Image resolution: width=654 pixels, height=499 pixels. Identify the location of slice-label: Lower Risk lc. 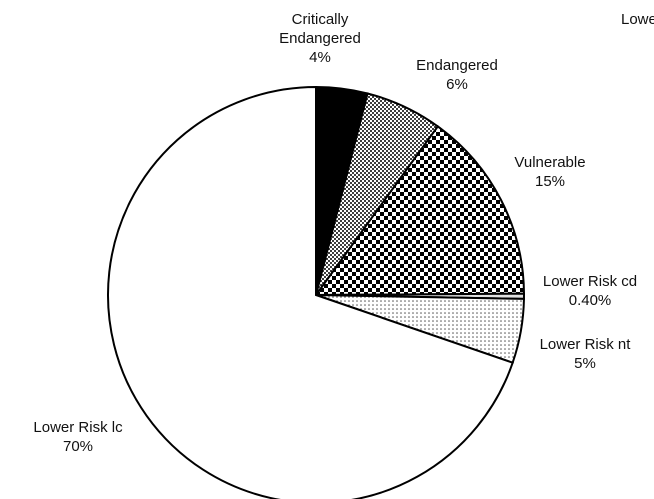
(78, 427).